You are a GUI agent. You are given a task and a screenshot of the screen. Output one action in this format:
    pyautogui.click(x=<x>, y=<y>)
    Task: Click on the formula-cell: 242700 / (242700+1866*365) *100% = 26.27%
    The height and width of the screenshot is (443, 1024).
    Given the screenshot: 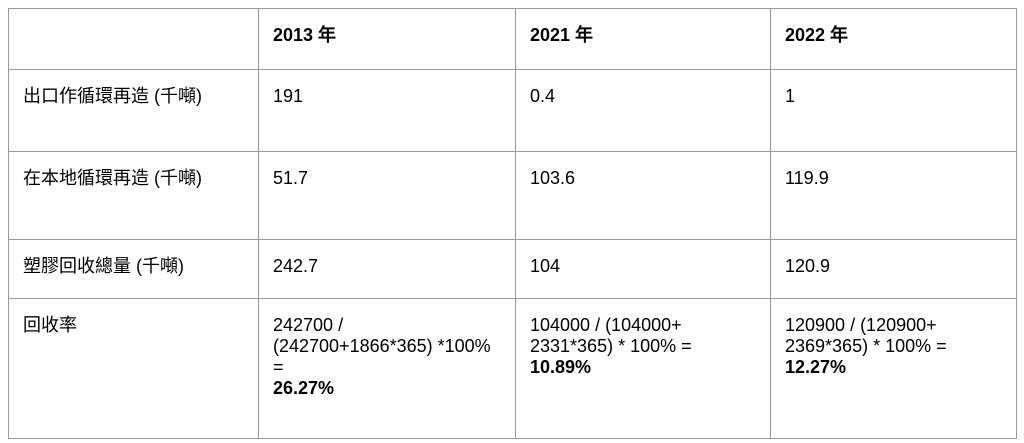 What is the action you would take?
    pyautogui.click(x=387, y=368)
    